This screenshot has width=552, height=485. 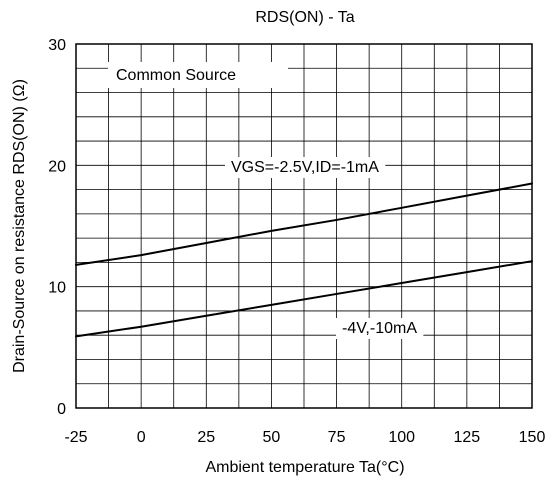 I want to click on series-label-boxes, so click(x=324, y=248).